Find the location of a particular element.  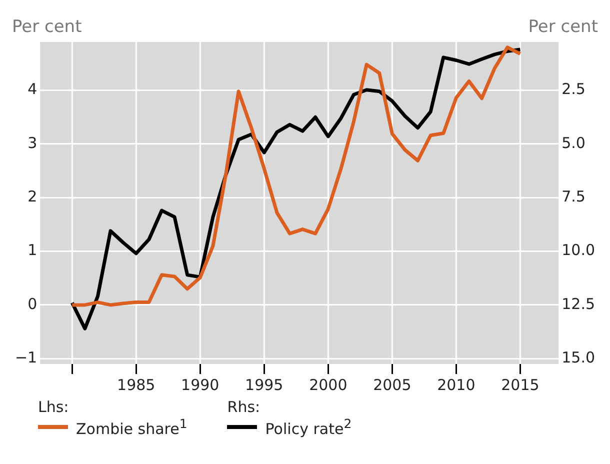

y2-tick-label: 12.5 is located at coordinates (579, 303).